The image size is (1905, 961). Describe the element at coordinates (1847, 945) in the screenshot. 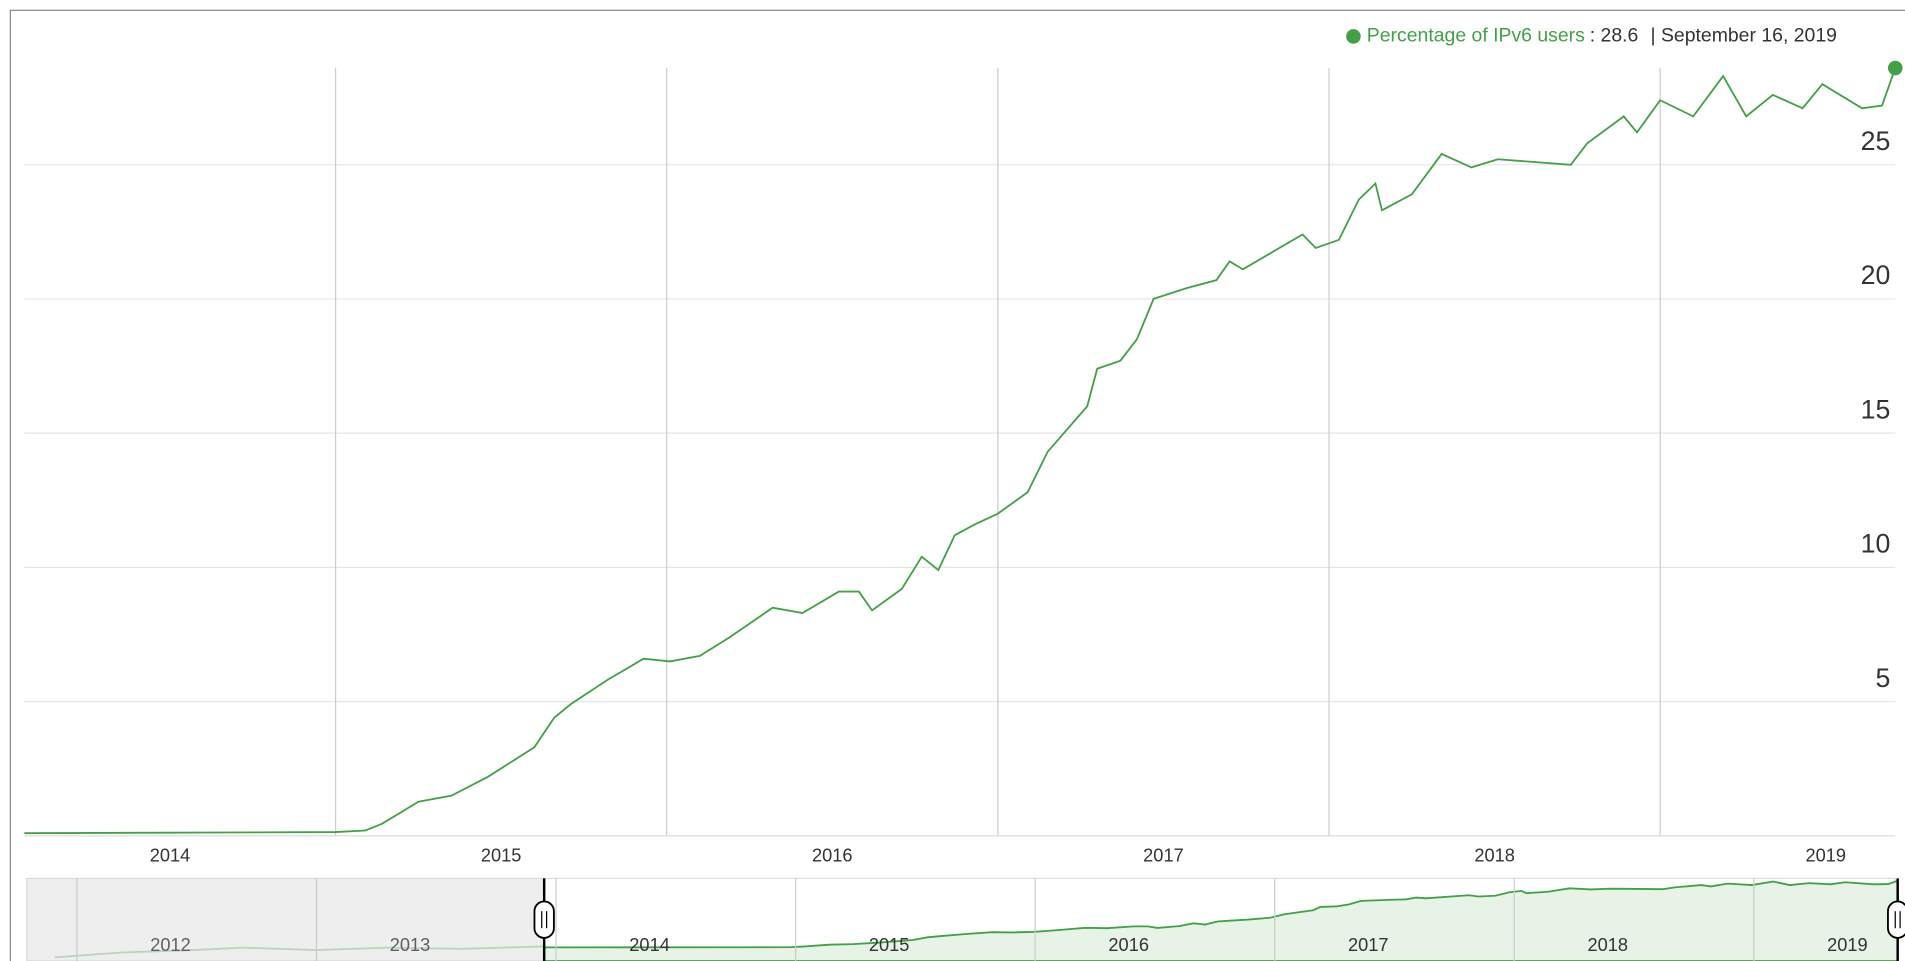

I see `navigator-tick-label: 2019` at that location.